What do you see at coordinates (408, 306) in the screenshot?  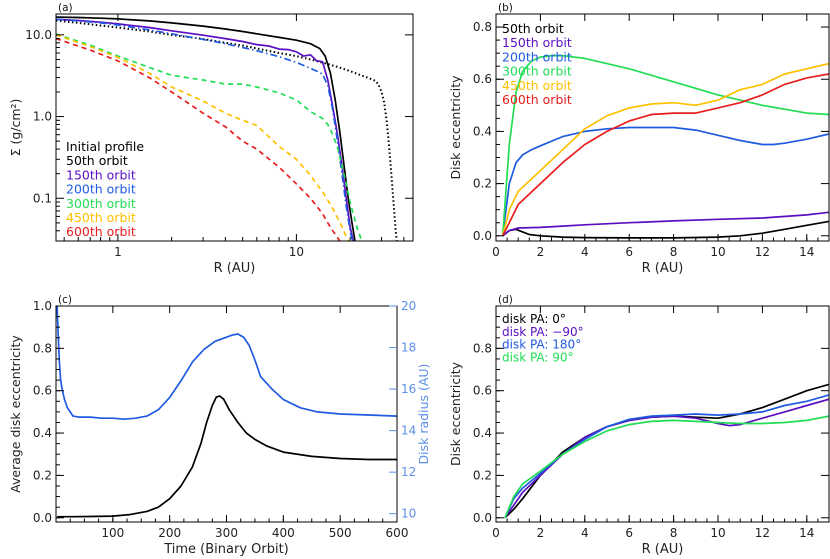 I see `y2-tick-label: 20` at bounding box center [408, 306].